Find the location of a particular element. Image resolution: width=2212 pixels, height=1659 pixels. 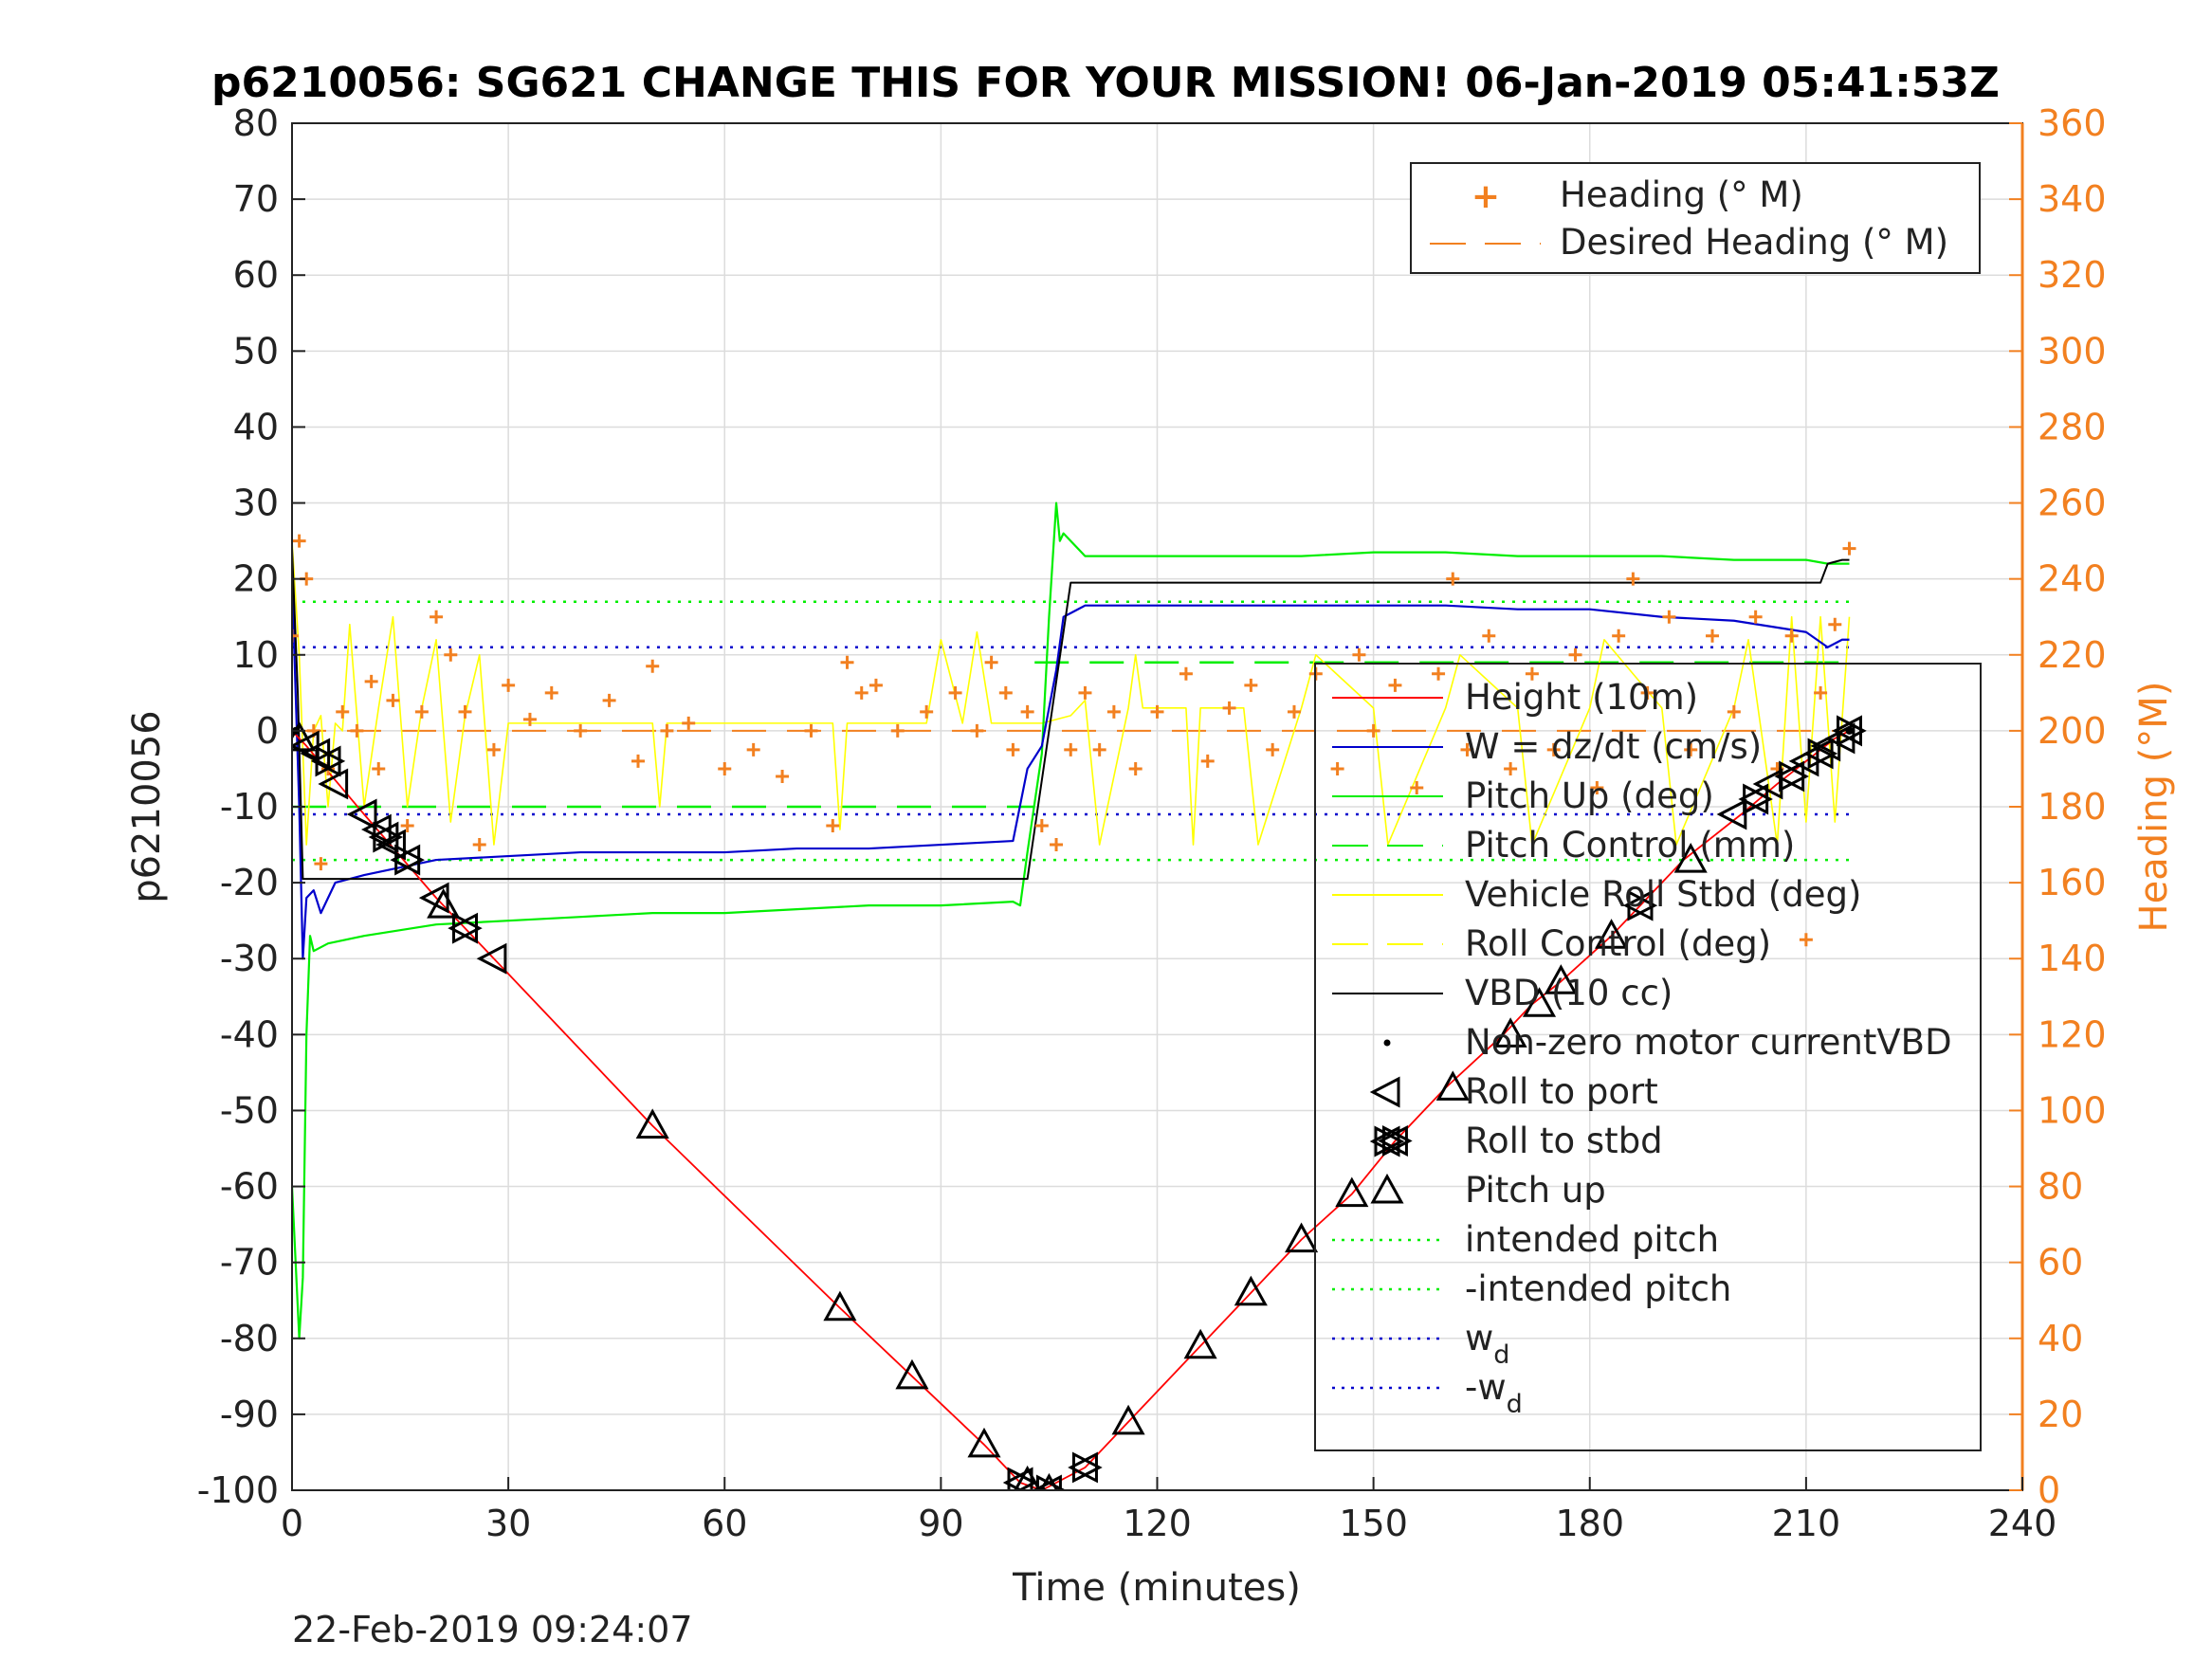

legend-main-box is located at coordinates (1648, 1057).